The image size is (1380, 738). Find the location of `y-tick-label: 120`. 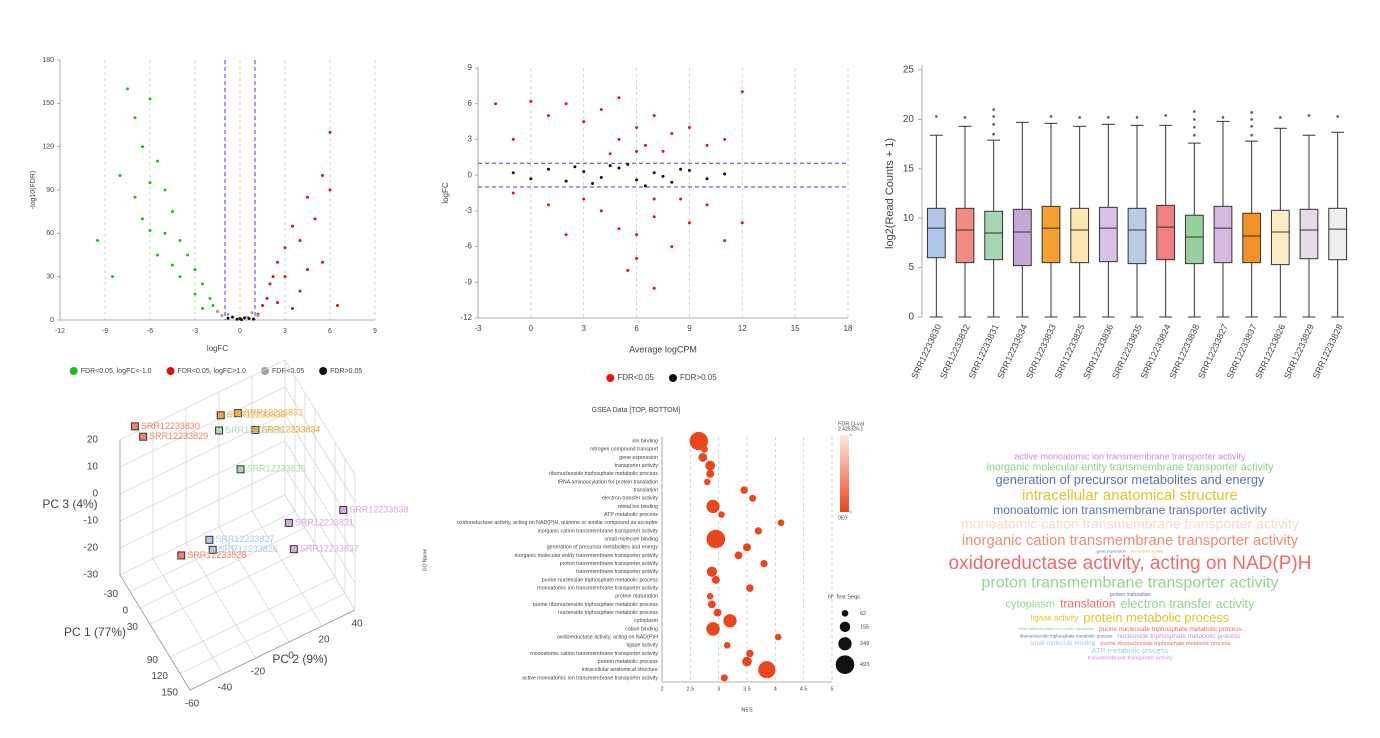

y-tick-label: 120 is located at coordinates (48, 147).